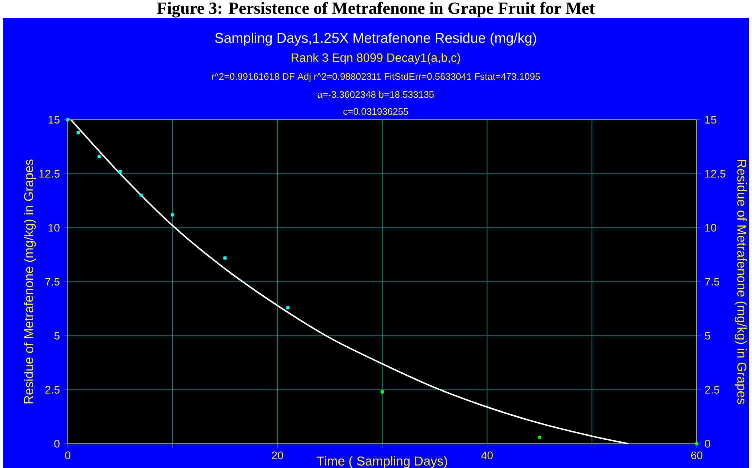 Image resolution: width=752 pixels, height=468 pixels. Describe the element at coordinates (712, 282) in the screenshot. I see `y2-tick-label: 7.5` at that location.